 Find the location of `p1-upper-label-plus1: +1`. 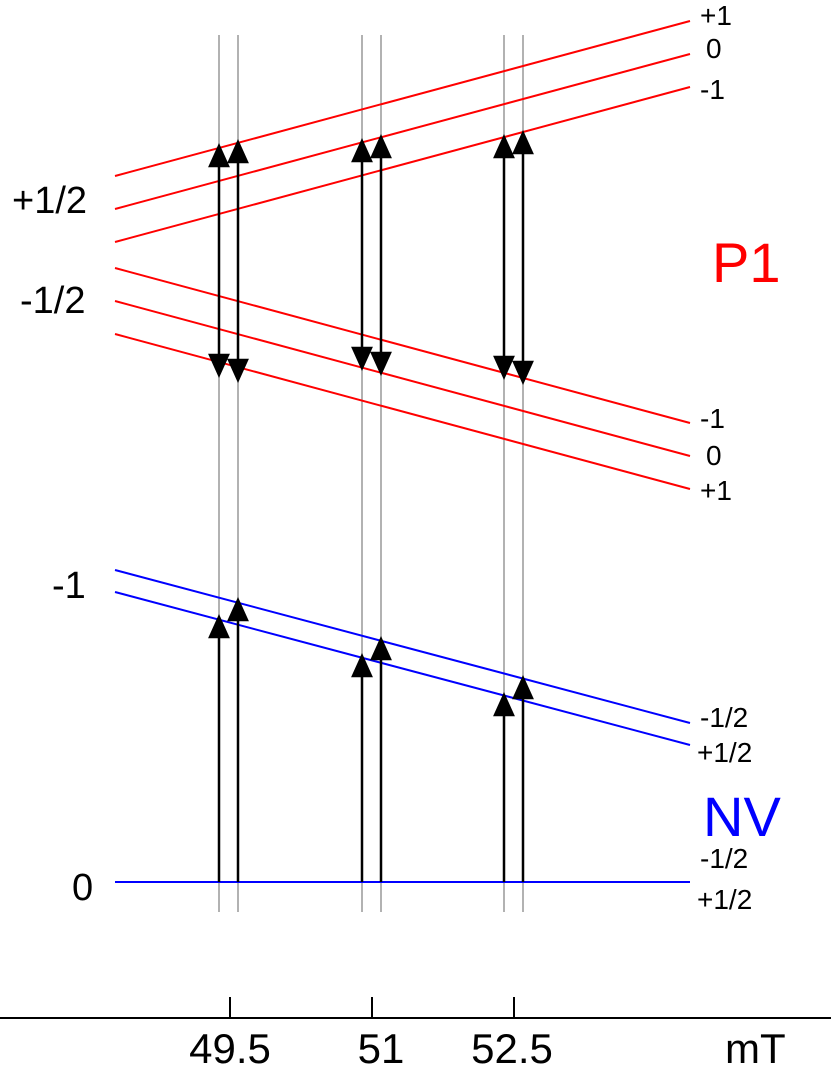

p1-upper-label-plus1: +1 is located at coordinates (716, 15).